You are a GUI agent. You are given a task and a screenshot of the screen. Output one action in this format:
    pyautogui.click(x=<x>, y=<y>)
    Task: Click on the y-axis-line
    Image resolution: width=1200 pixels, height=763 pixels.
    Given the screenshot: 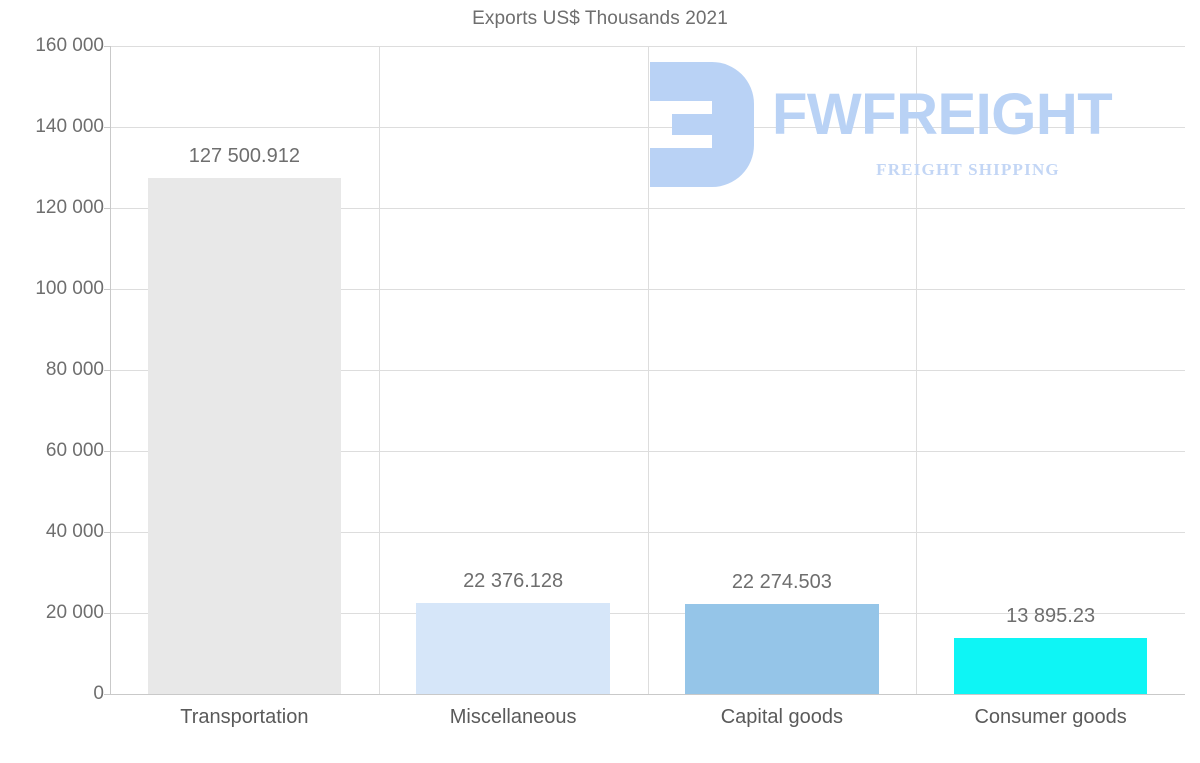 What is the action you would take?
    pyautogui.click(x=110, y=370)
    